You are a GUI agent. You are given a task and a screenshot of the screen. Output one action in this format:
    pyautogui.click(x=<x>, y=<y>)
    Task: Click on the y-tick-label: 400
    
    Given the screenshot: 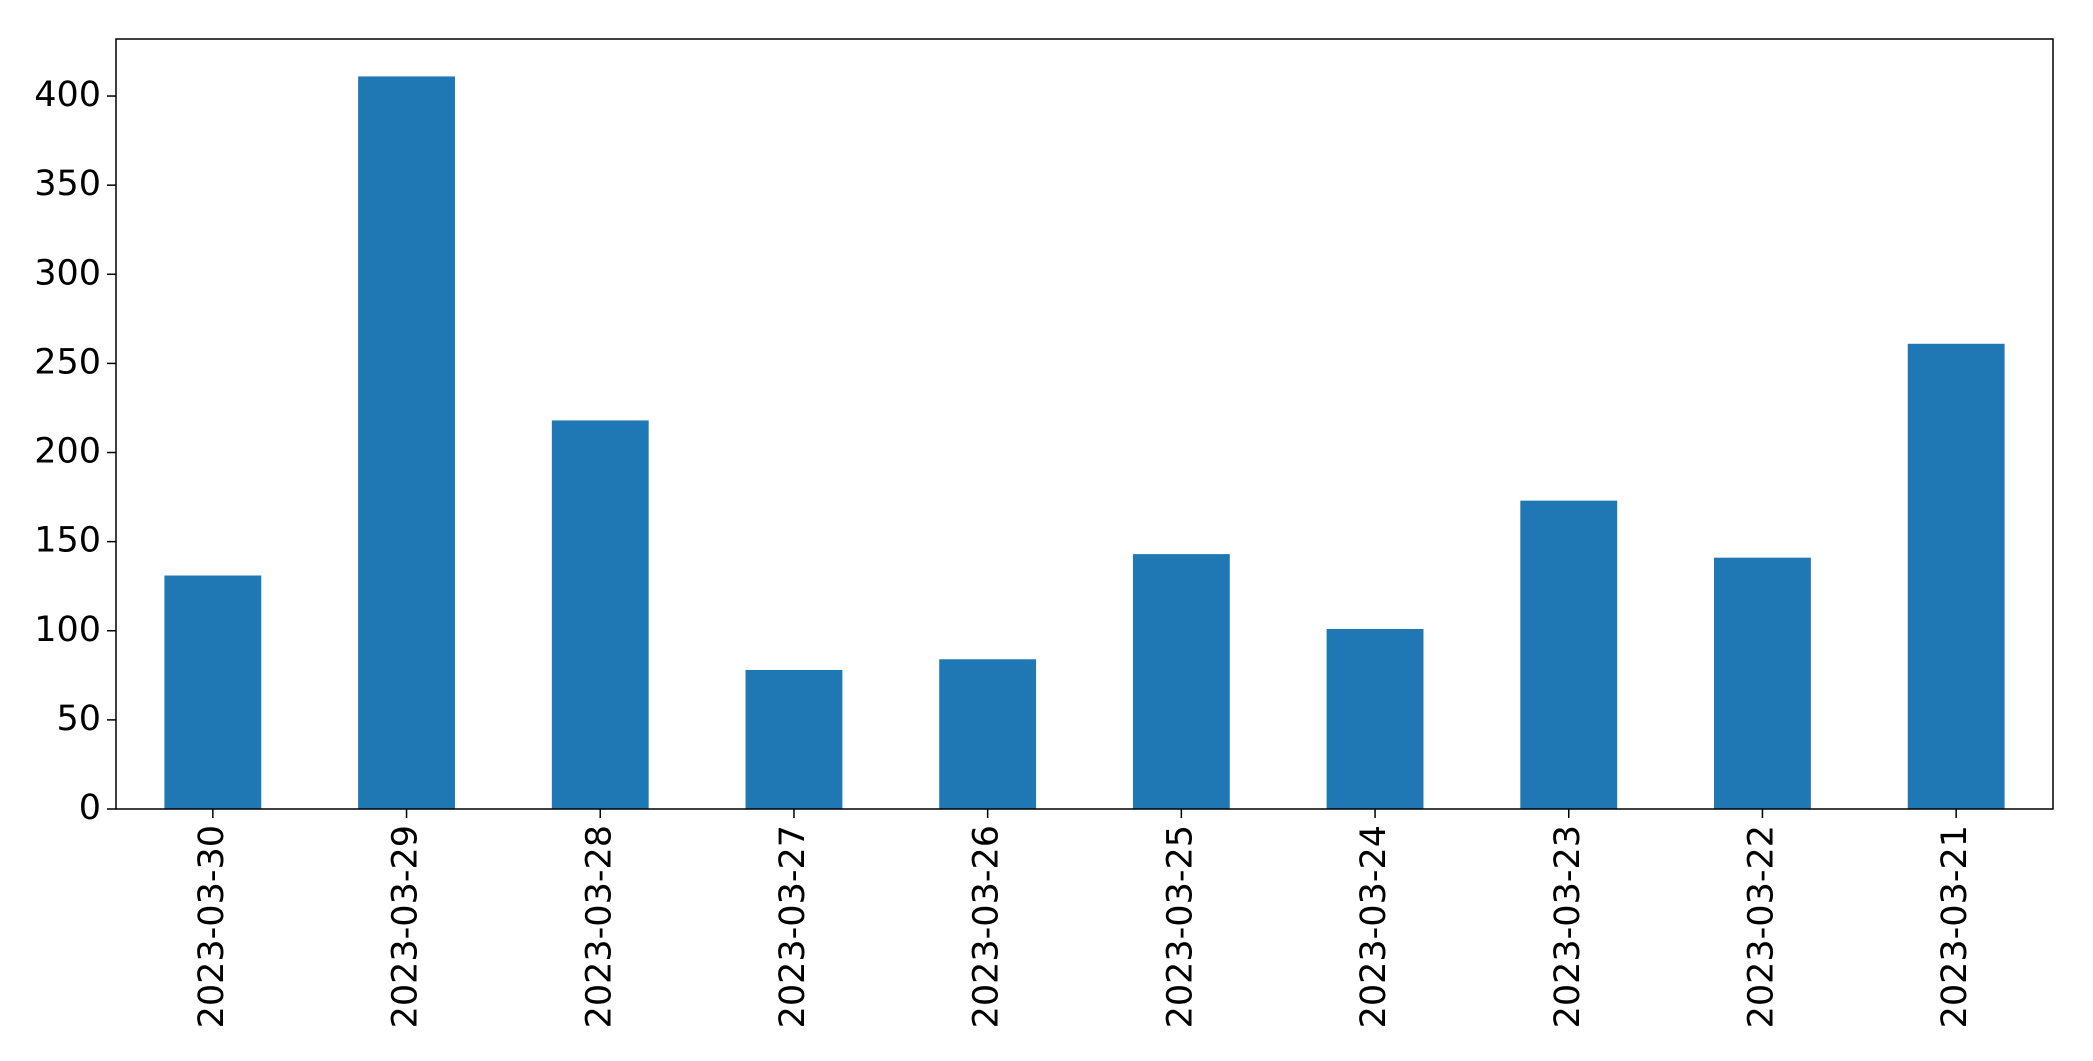 What is the action you would take?
    pyautogui.click(x=67, y=95)
    